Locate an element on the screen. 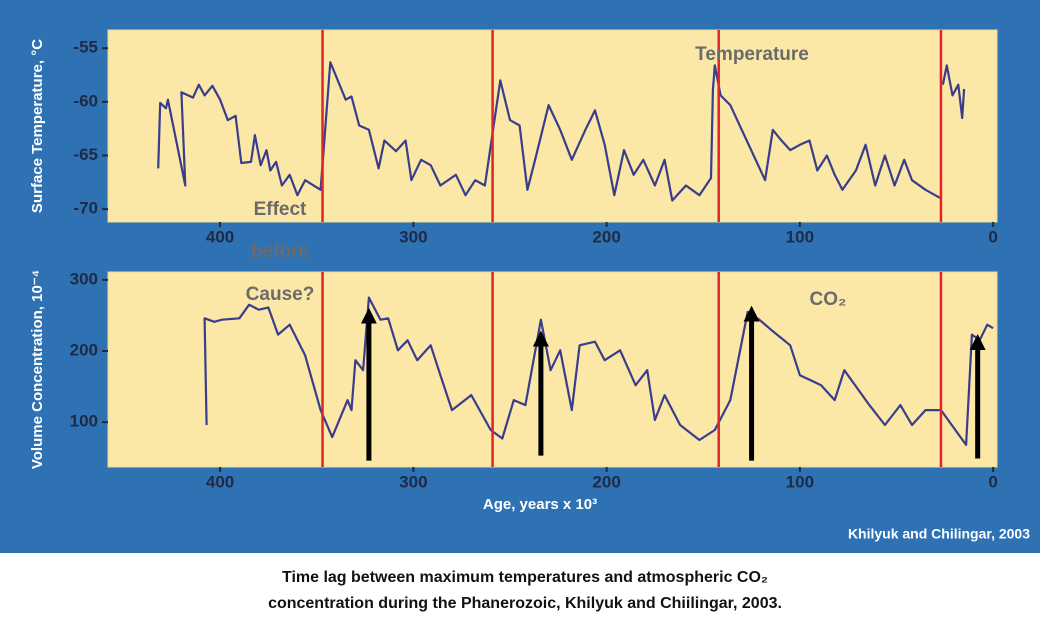  y-tick-label: -65 is located at coordinates (85, 154).